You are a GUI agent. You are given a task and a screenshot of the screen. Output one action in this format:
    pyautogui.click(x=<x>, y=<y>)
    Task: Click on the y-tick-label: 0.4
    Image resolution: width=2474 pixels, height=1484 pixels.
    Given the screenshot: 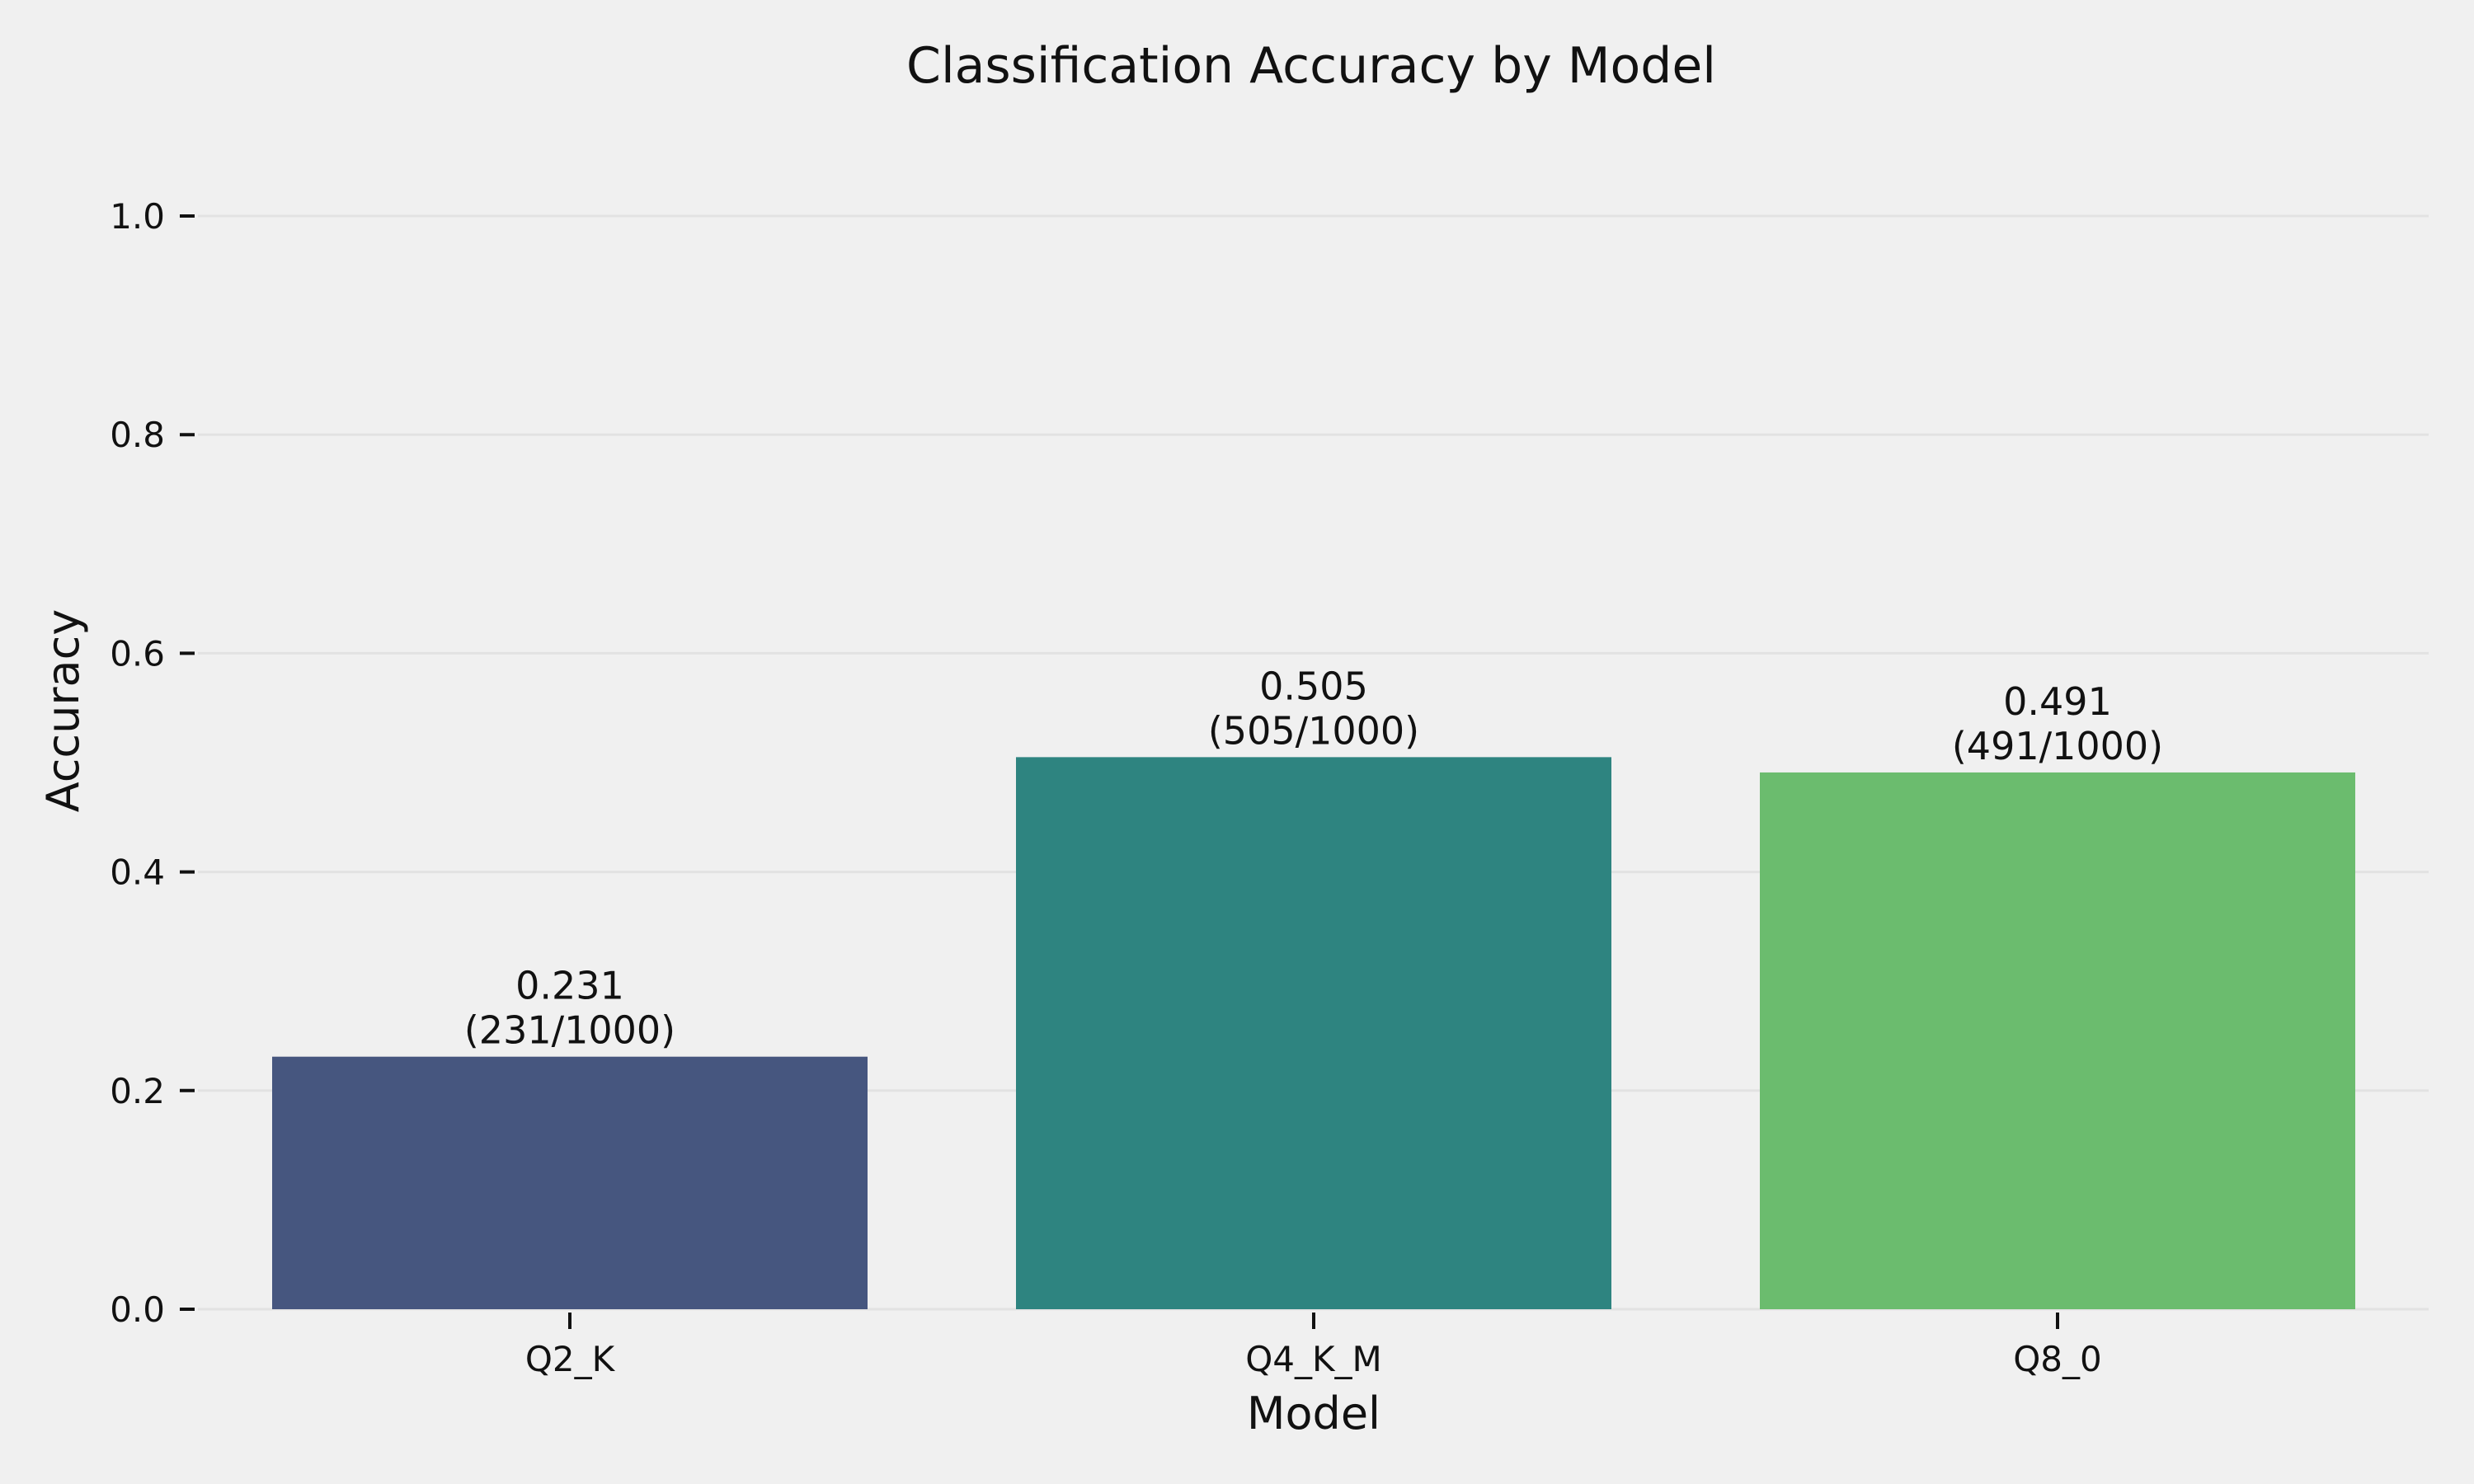 What is the action you would take?
    pyautogui.click(x=137, y=873)
    